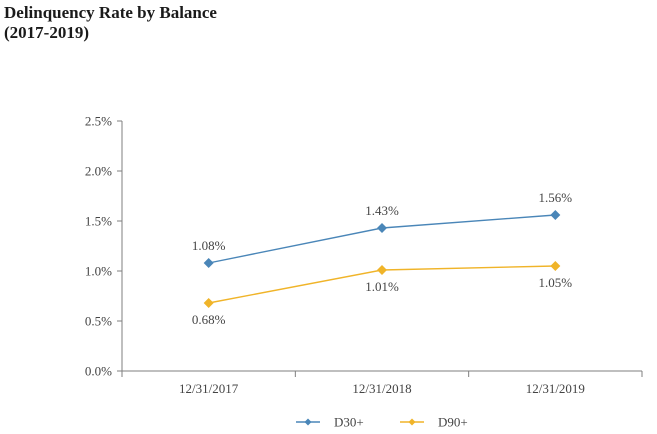  Describe the element at coordinates (382, 210) in the screenshot. I see `data-label: 1.43%` at that location.